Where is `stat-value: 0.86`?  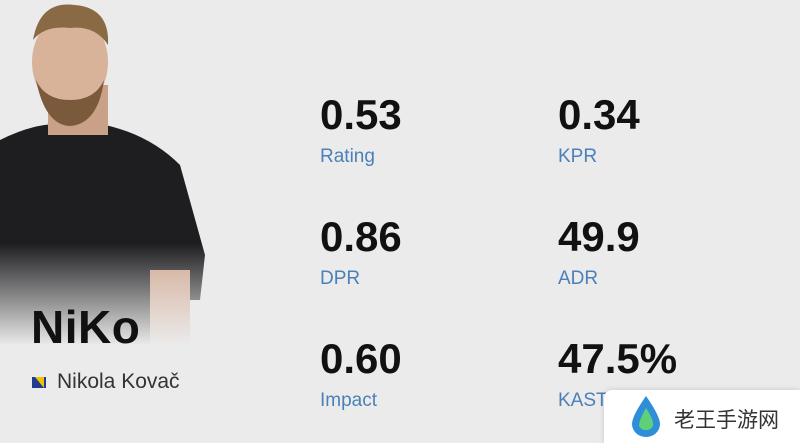 stat-value: 0.86 is located at coordinates (361, 236).